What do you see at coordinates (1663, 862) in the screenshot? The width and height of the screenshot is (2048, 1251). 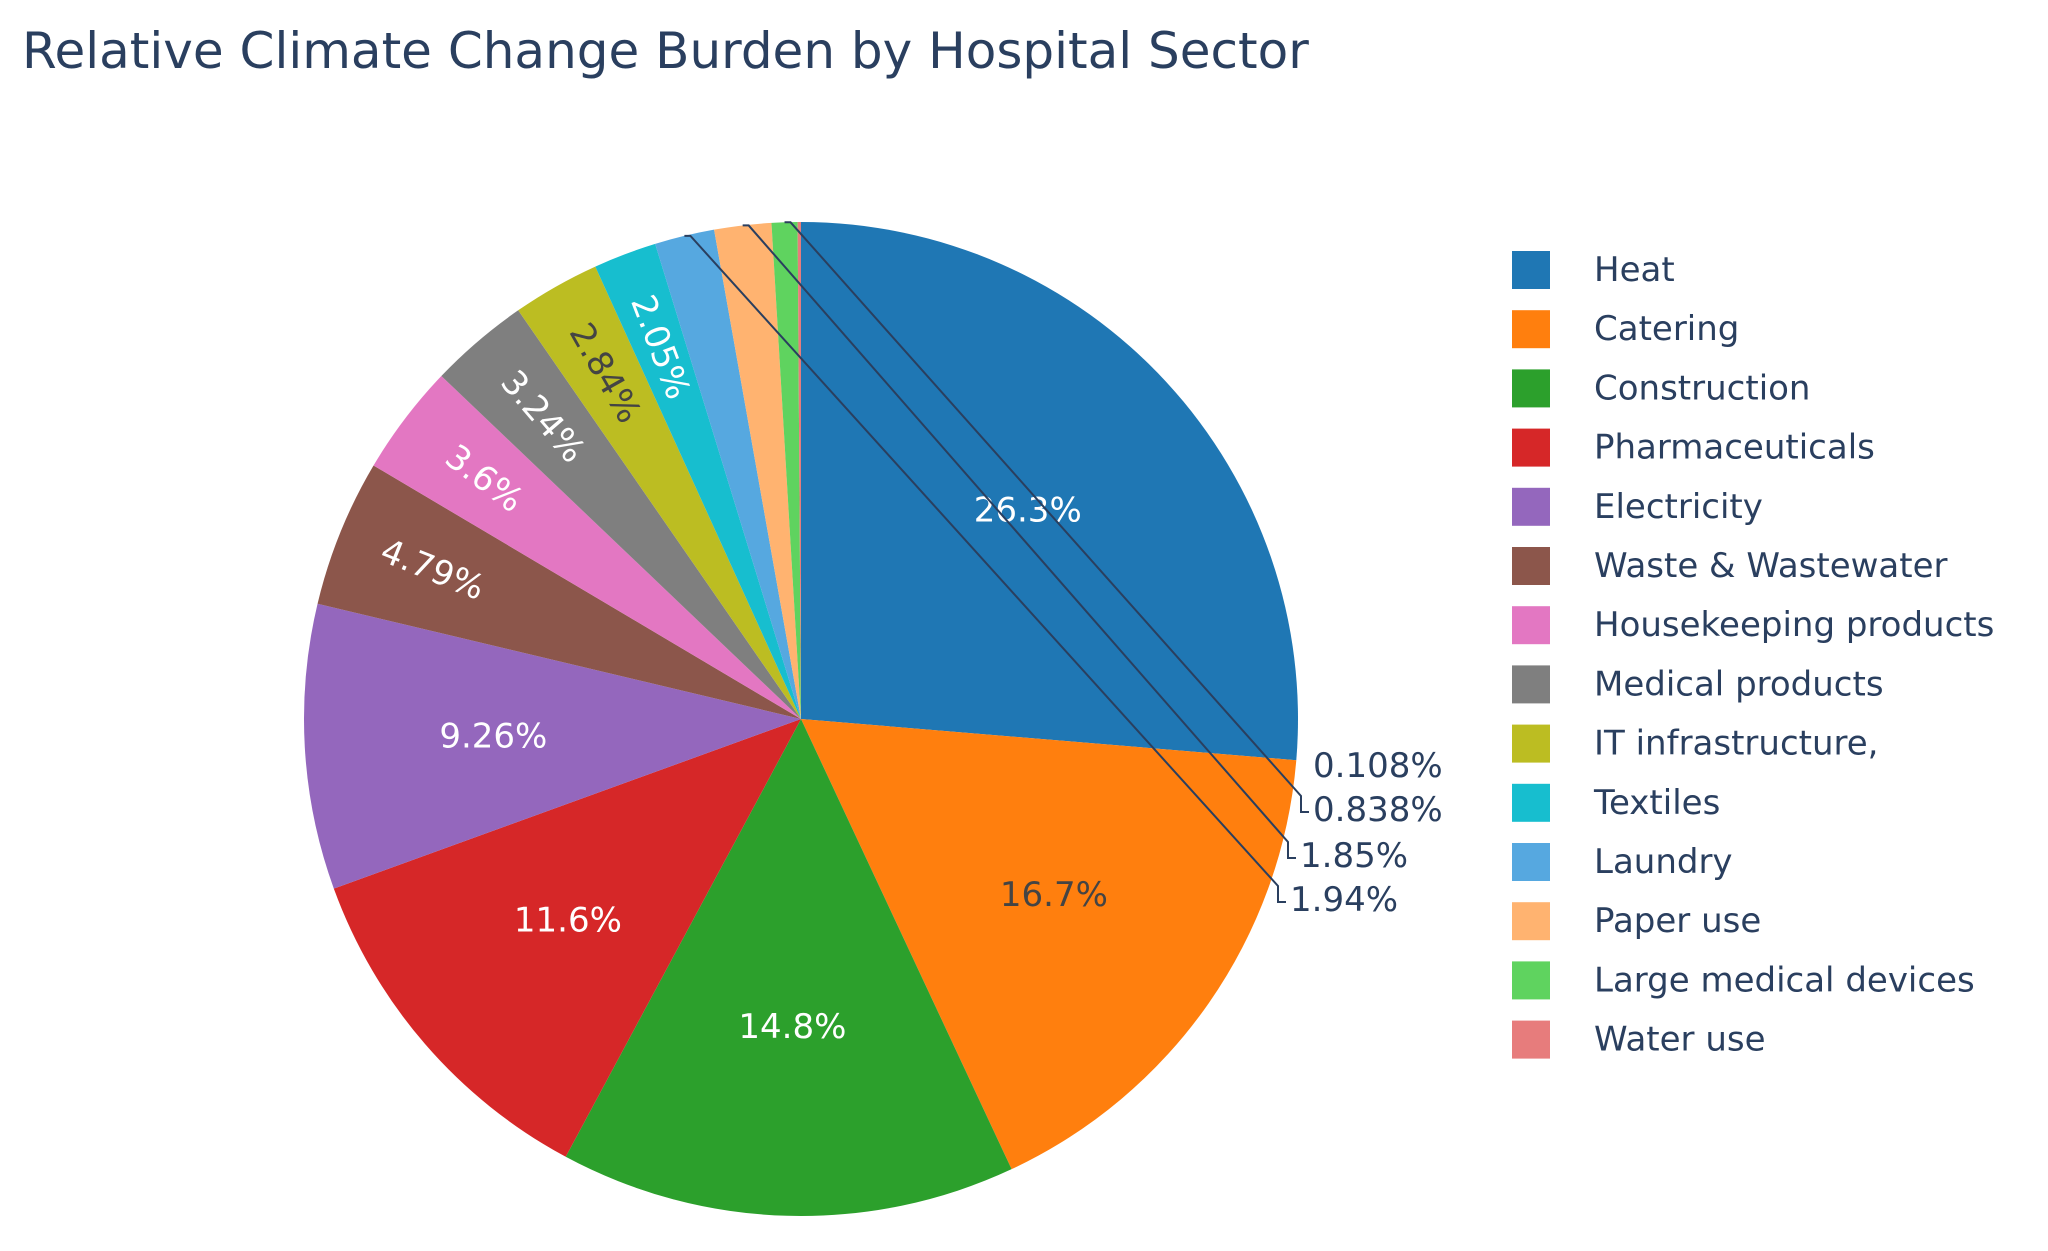 I see `legend-label: Laundry` at bounding box center [1663, 862].